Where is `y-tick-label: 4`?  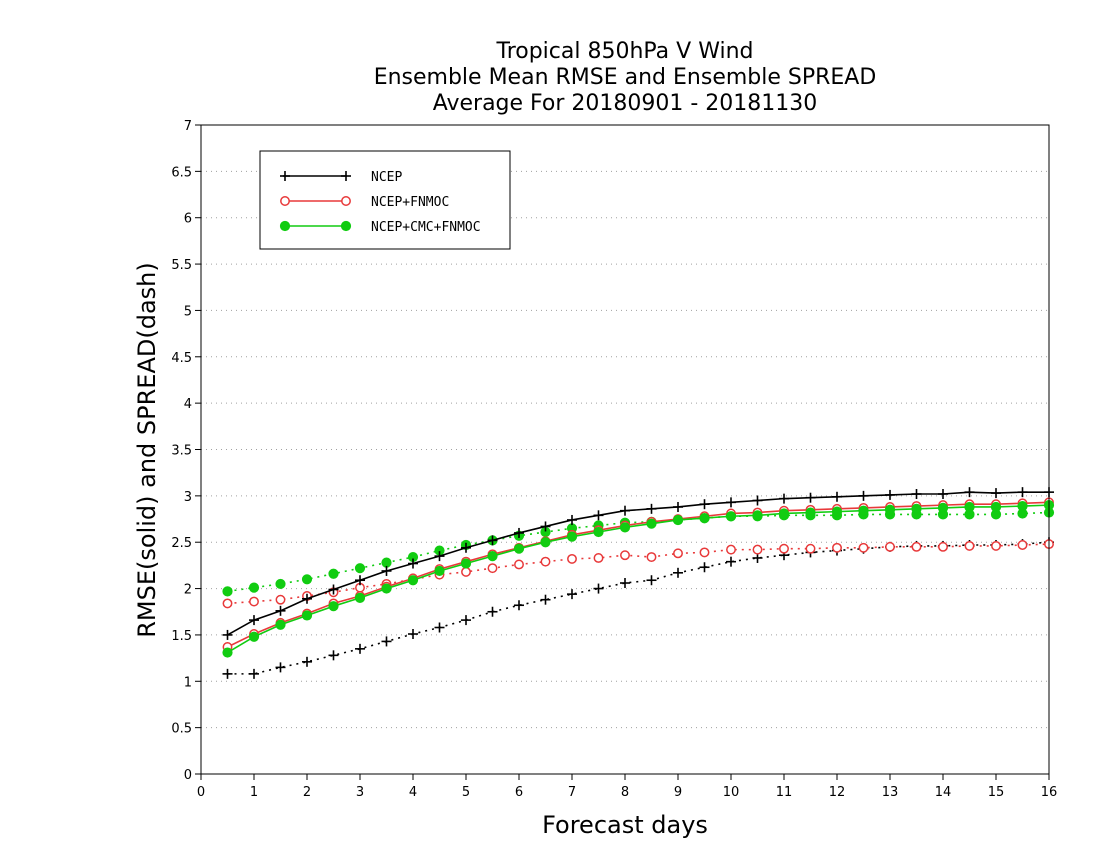
y-tick-label: 4 is located at coordinates (188, 404).